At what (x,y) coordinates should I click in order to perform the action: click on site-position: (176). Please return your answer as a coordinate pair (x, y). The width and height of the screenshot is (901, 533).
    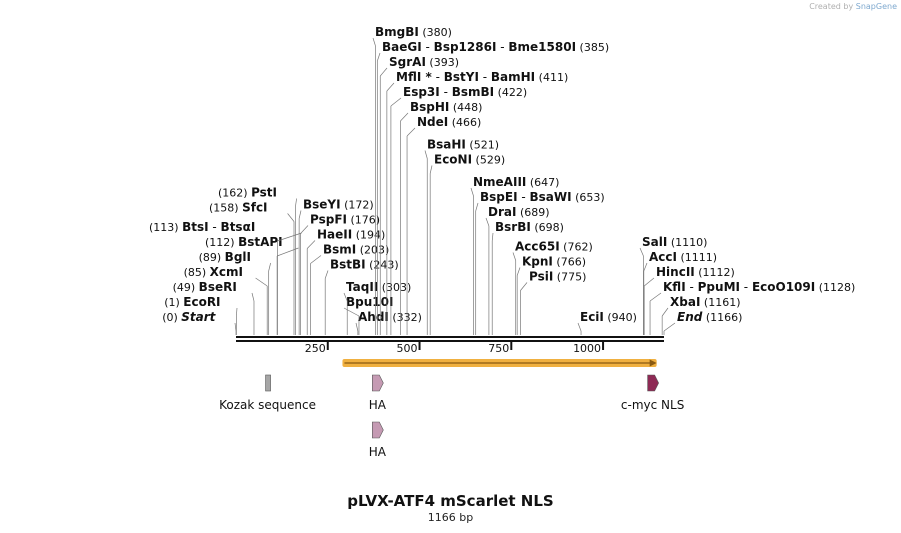
    Looking at the image, I should click on (363, 220).